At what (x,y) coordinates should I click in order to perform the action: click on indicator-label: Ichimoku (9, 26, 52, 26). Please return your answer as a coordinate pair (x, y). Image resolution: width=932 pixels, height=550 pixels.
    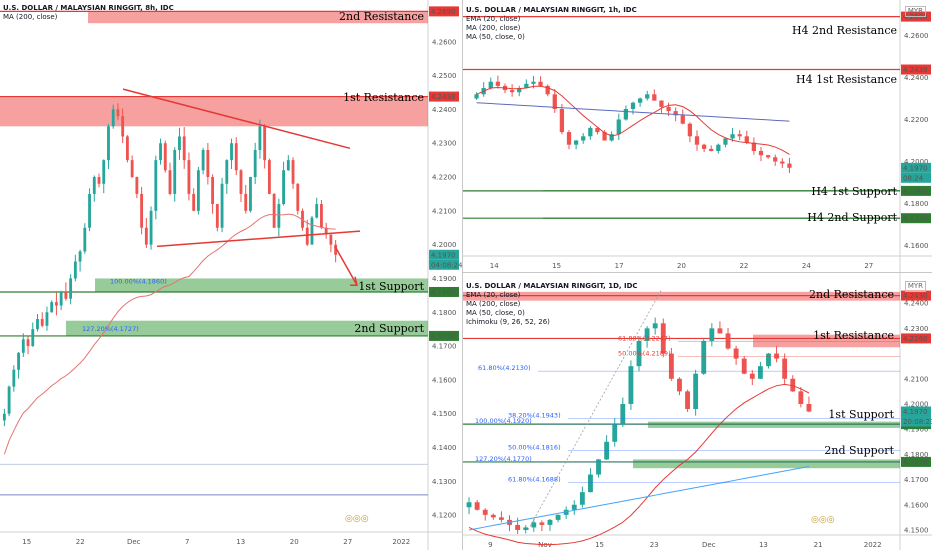
    Looking at the image, I should click on (508, 322).